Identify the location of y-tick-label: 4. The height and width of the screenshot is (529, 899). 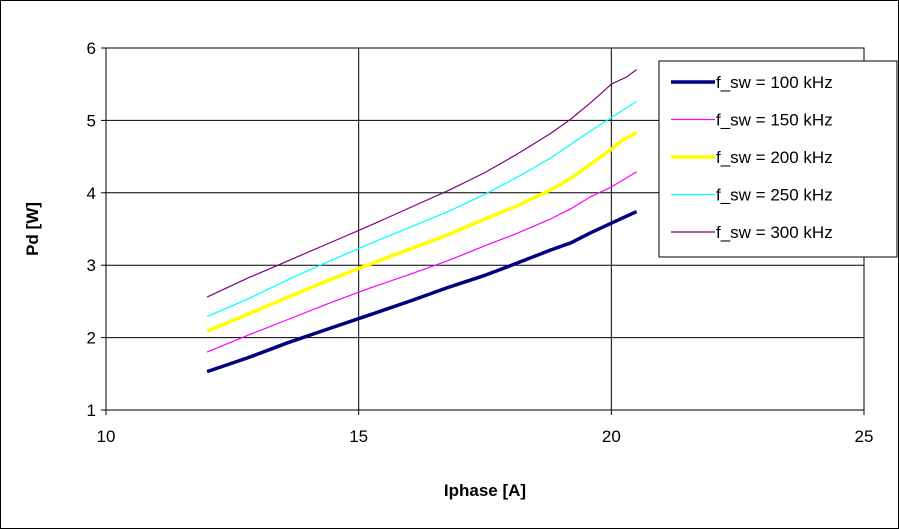
(91, 193).